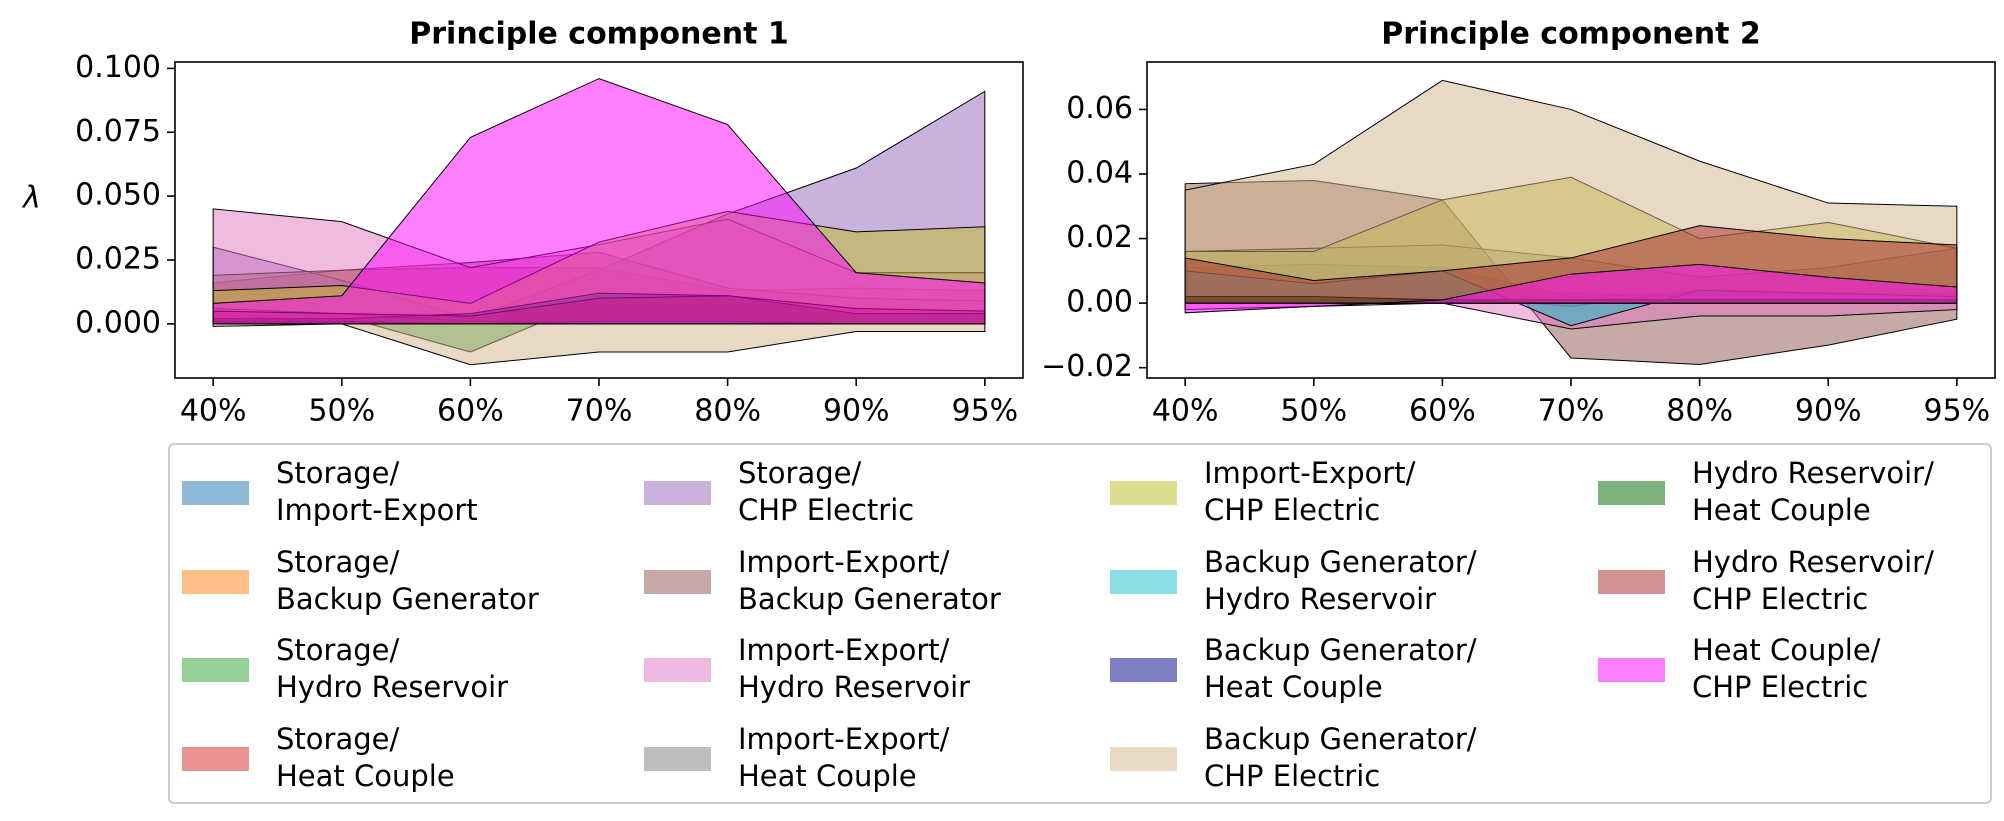 The width and height of the screenshot is (2004, 821). Describe the element at coordinates (377, 491) in the screenshot. I see `legend-label: Storage/ Import-Export` at that location.